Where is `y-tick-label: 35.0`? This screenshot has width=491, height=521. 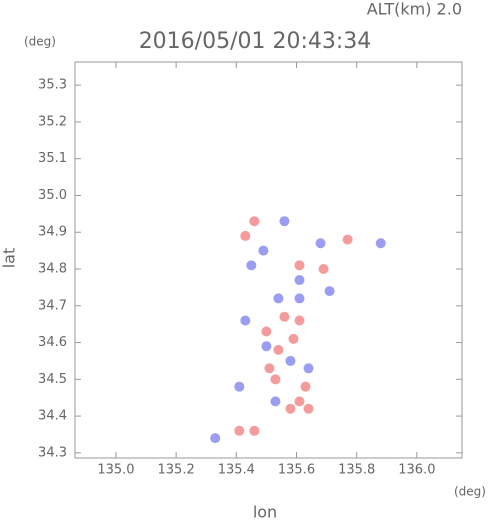 y-tick-label: 35.0 is located at coordinates (52, 195).